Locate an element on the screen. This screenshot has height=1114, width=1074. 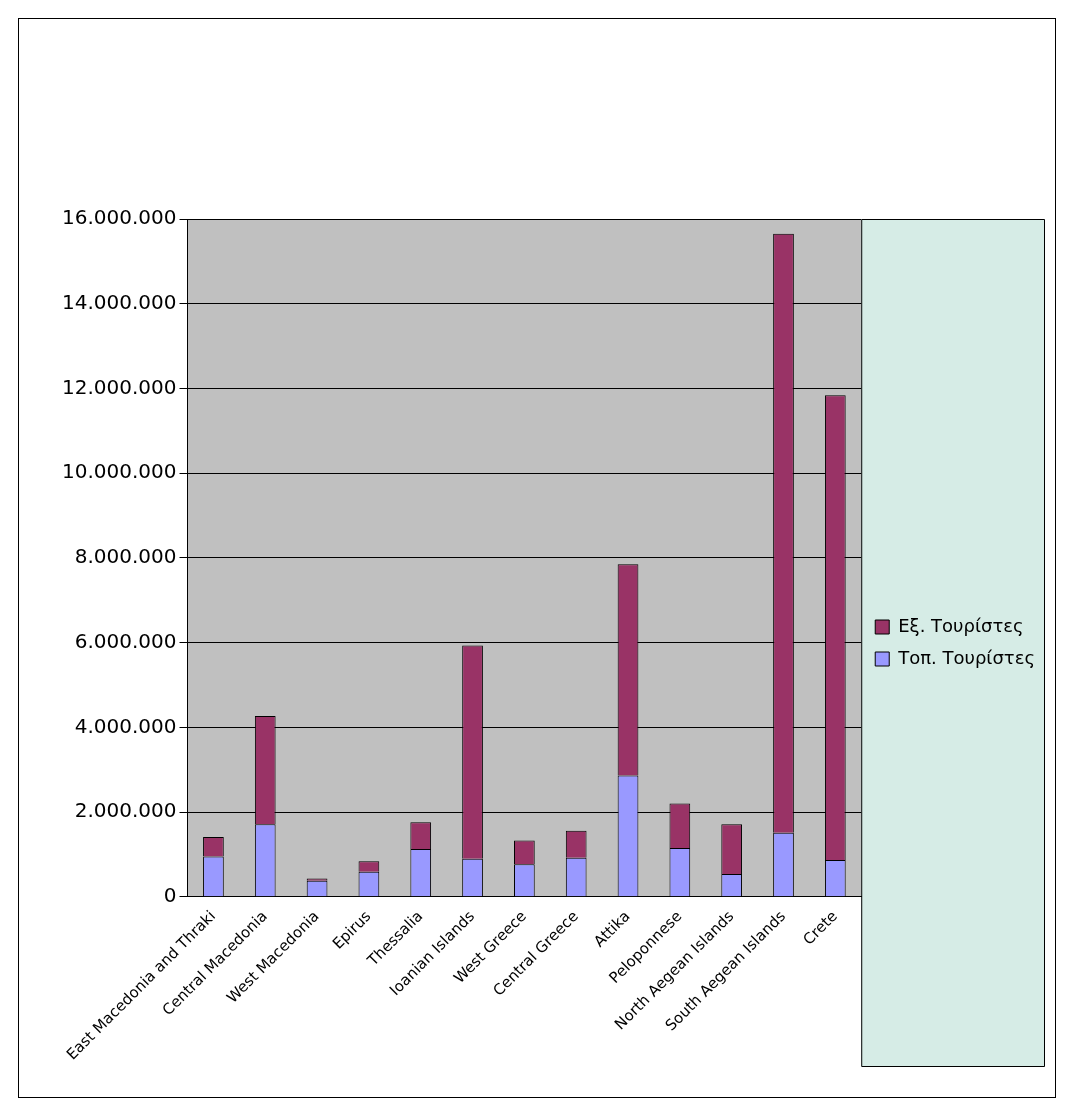
y-tick-label: 8.000.000 is located at coordinates (125, 556).